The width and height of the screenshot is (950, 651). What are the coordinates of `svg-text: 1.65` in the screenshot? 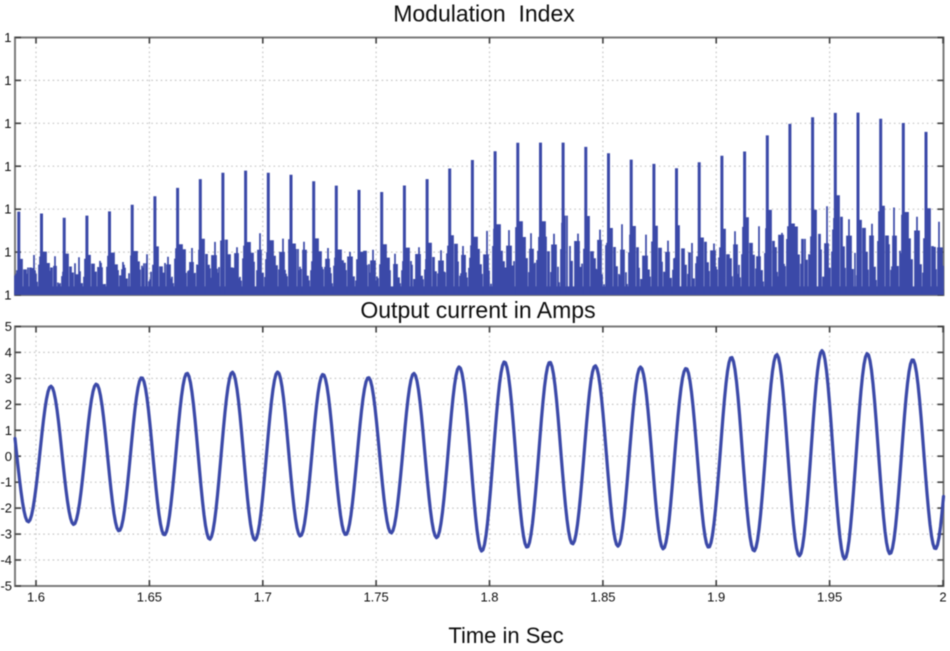 It's located at (149, 597).